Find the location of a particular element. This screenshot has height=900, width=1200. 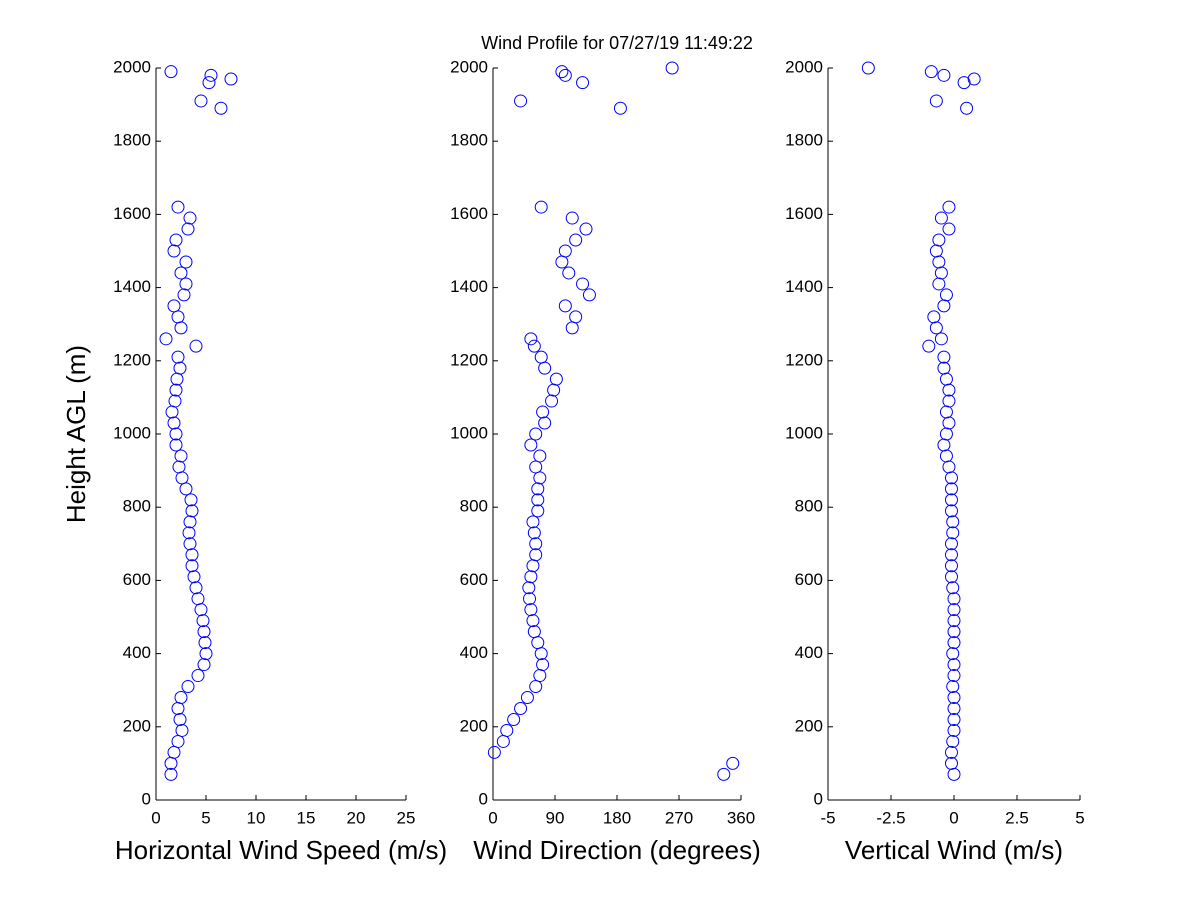

x-tick-label: 25 is located at coordinates (406, 817).